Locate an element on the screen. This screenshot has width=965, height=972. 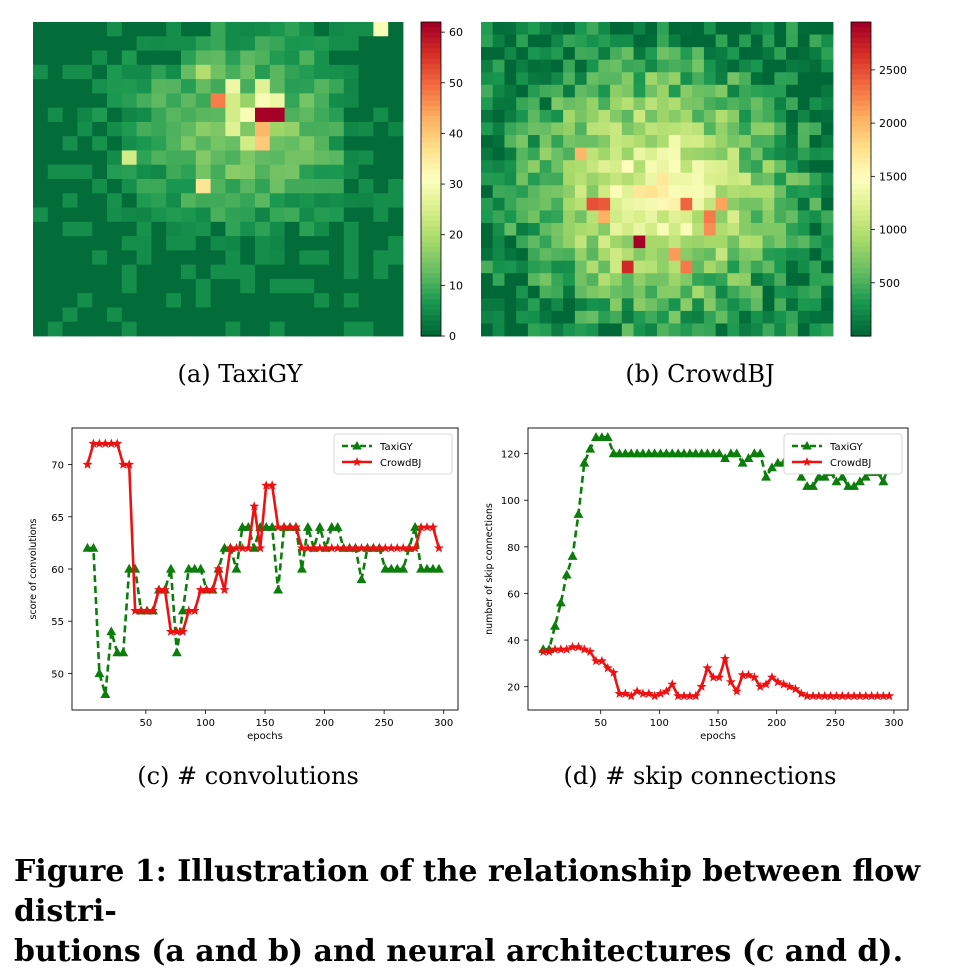
colorbar-frame is located at coordinates (431, 179).